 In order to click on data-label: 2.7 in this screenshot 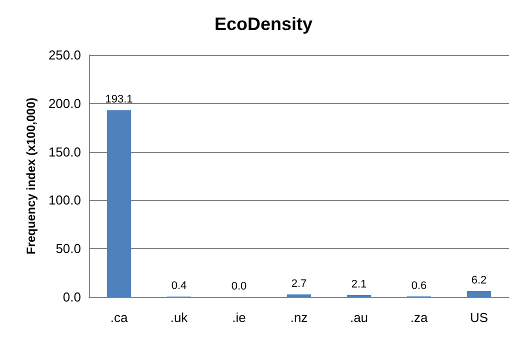, I will do `click(299, 284)`.